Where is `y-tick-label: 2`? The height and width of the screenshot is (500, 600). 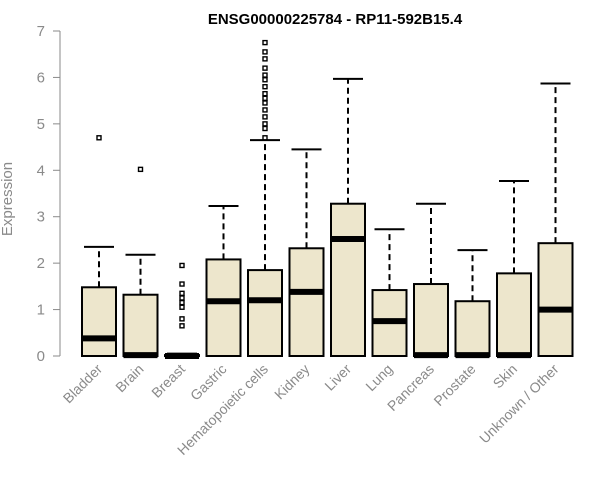 y-tick-label: 2 is located at coordinates (41, 263).